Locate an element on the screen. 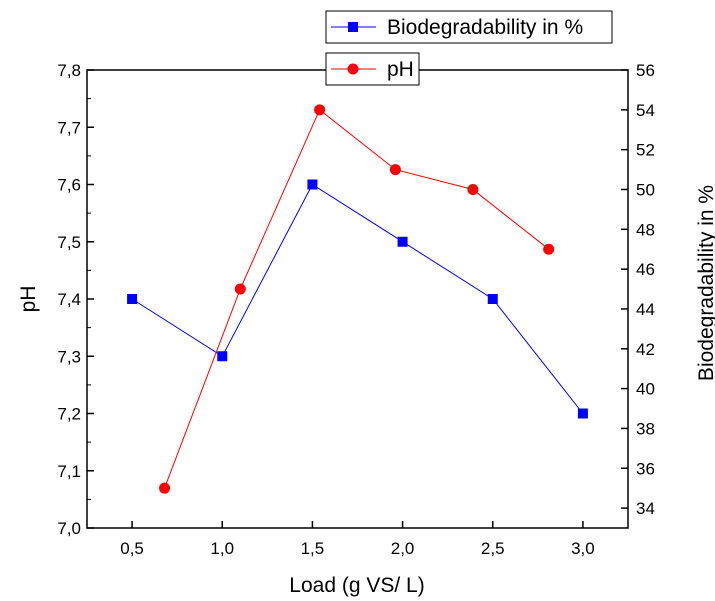 This screenshot has height=601, width=715. y-tick-label: 7,3 is located at coordinates (69, 356).